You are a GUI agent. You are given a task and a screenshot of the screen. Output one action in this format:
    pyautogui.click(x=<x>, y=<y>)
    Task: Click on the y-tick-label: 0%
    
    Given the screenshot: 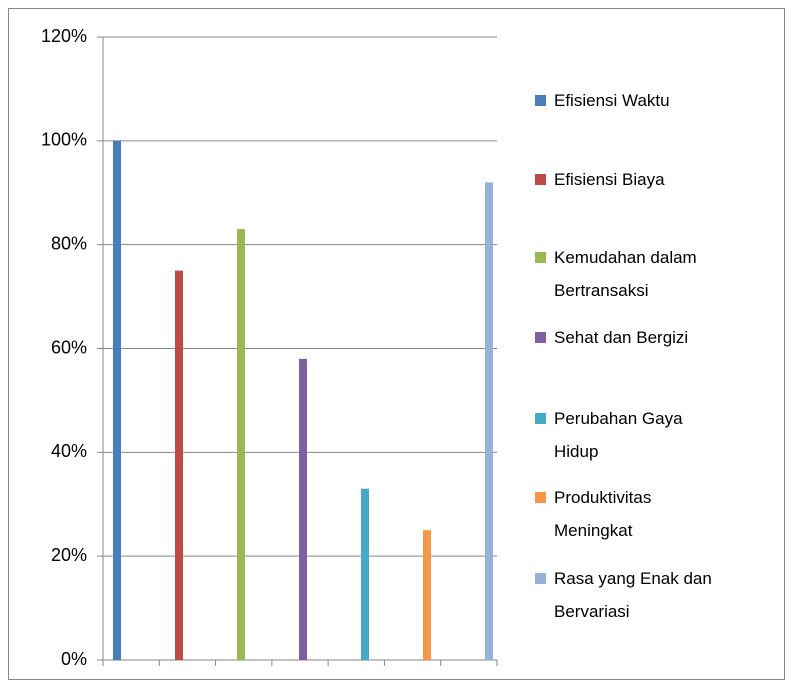 What is the action you would take?
    pyautogui.click(x=74, y=659)
    